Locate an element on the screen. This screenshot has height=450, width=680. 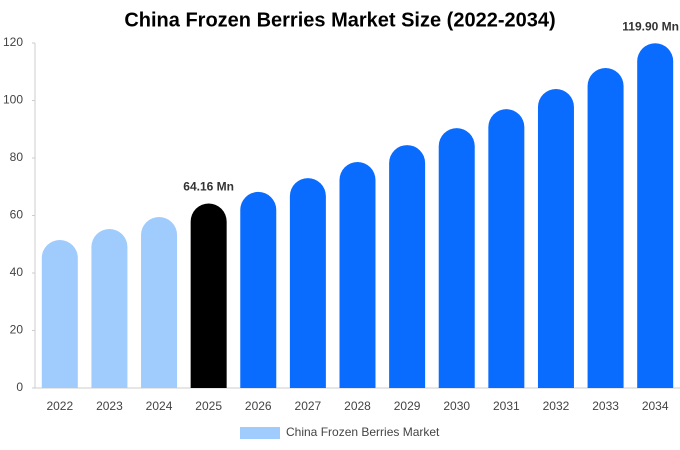
y-tick-label: 120 is located at coordinates (13, 42).